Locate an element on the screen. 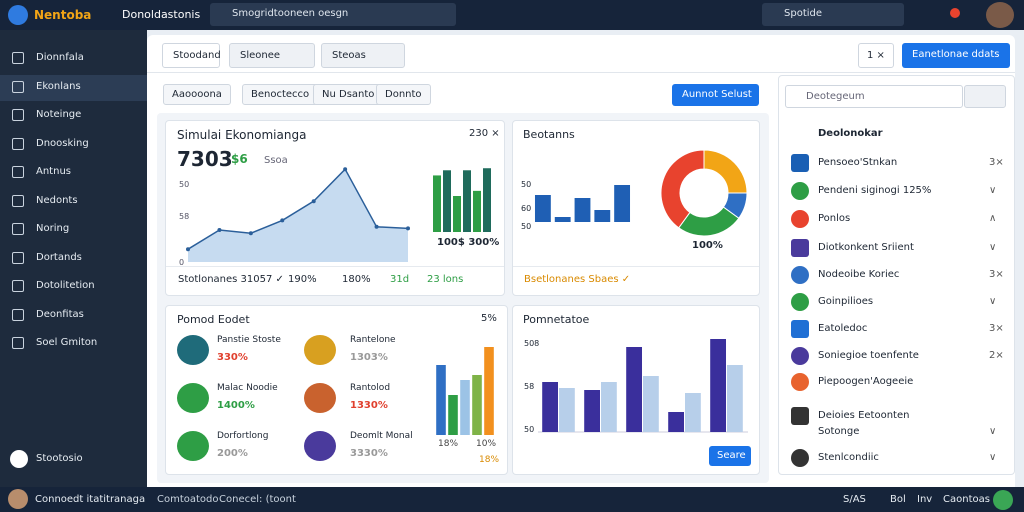  sidebar-item: Noteinge is located at coordinates (59, 114).